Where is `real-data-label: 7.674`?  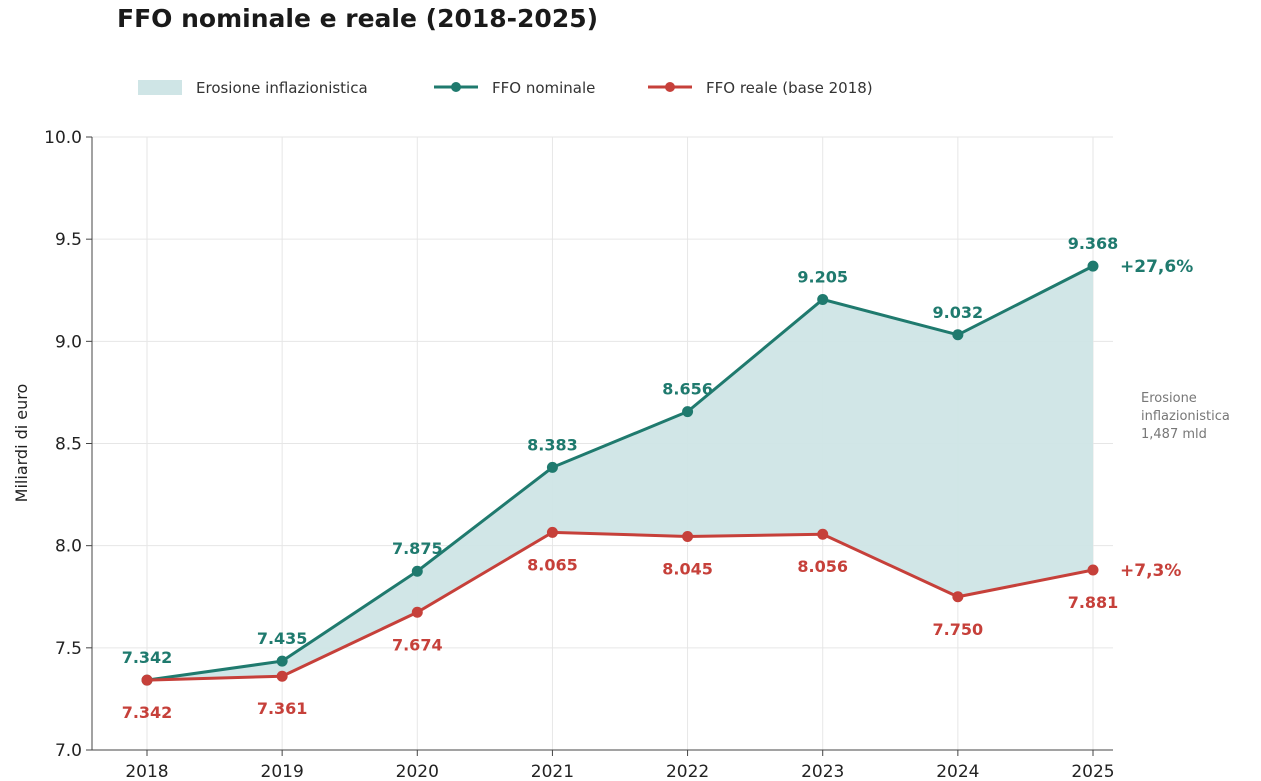 real-data-label: 7.674 is located at coordinates (417, 644).